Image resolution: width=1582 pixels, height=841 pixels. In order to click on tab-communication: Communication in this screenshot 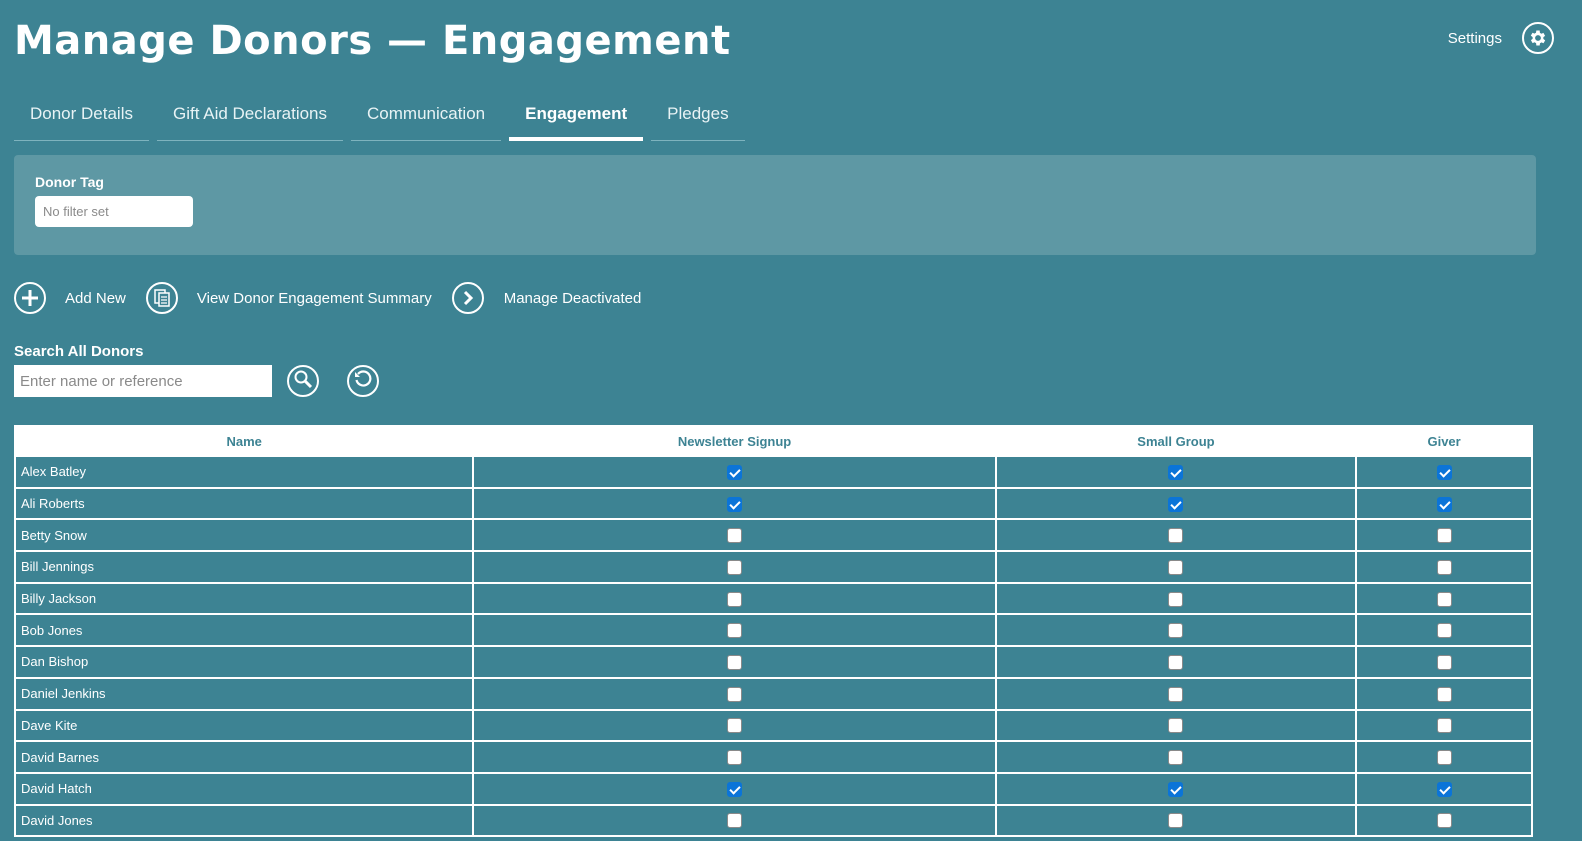, I will do `click(426, 118)`.